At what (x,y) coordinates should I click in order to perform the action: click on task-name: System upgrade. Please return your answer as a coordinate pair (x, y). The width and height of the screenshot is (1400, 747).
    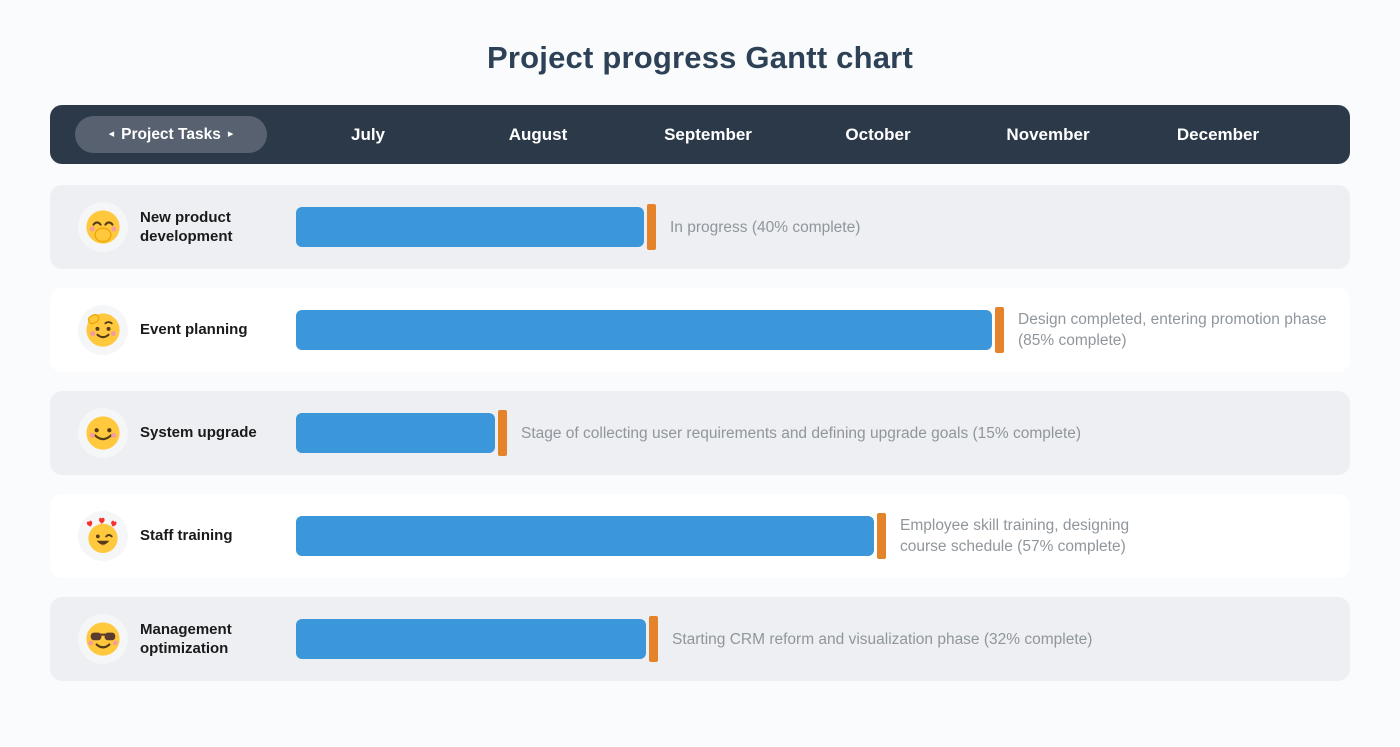
    Looking at the image, I should click on (198, 433).